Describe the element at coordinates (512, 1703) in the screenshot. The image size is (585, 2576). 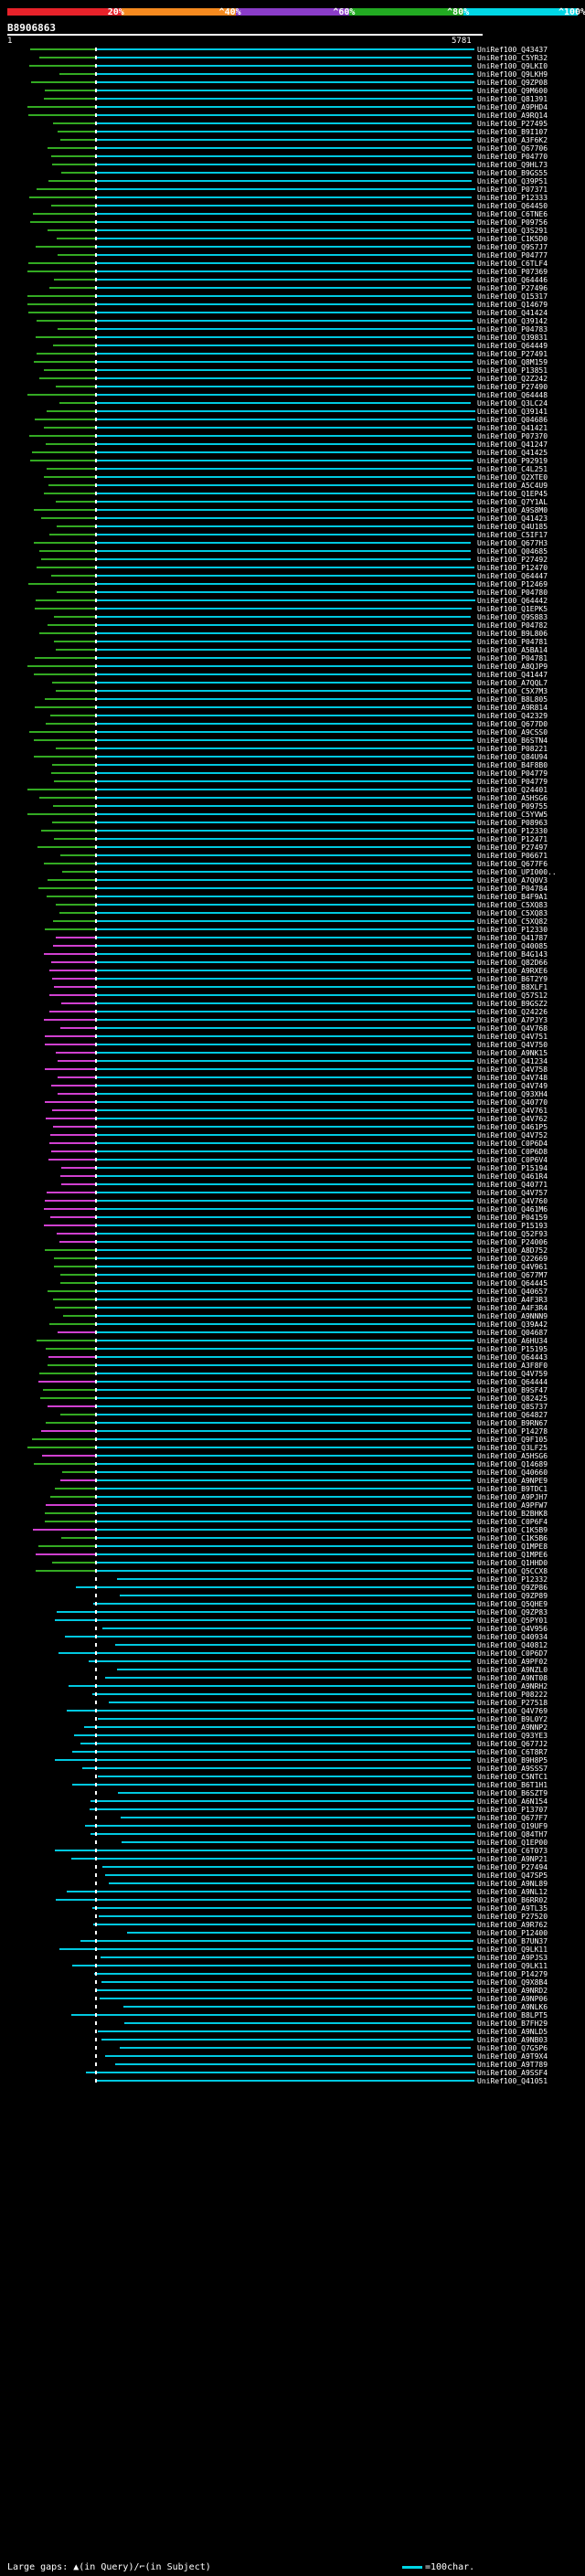
I see `hit-label: UniRef100_P27518` at that location.